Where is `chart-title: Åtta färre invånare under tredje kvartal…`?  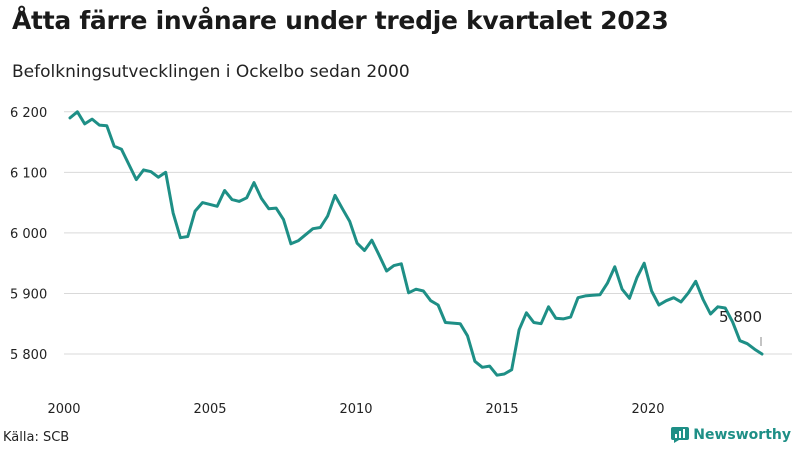
chart-title: Åtta färre invånare under tredje kvartal… is located at coordinates (340, 20).